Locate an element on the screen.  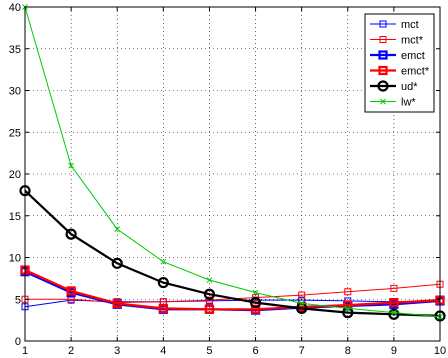
legend-label: ud* is located at coordinates (409, 87).